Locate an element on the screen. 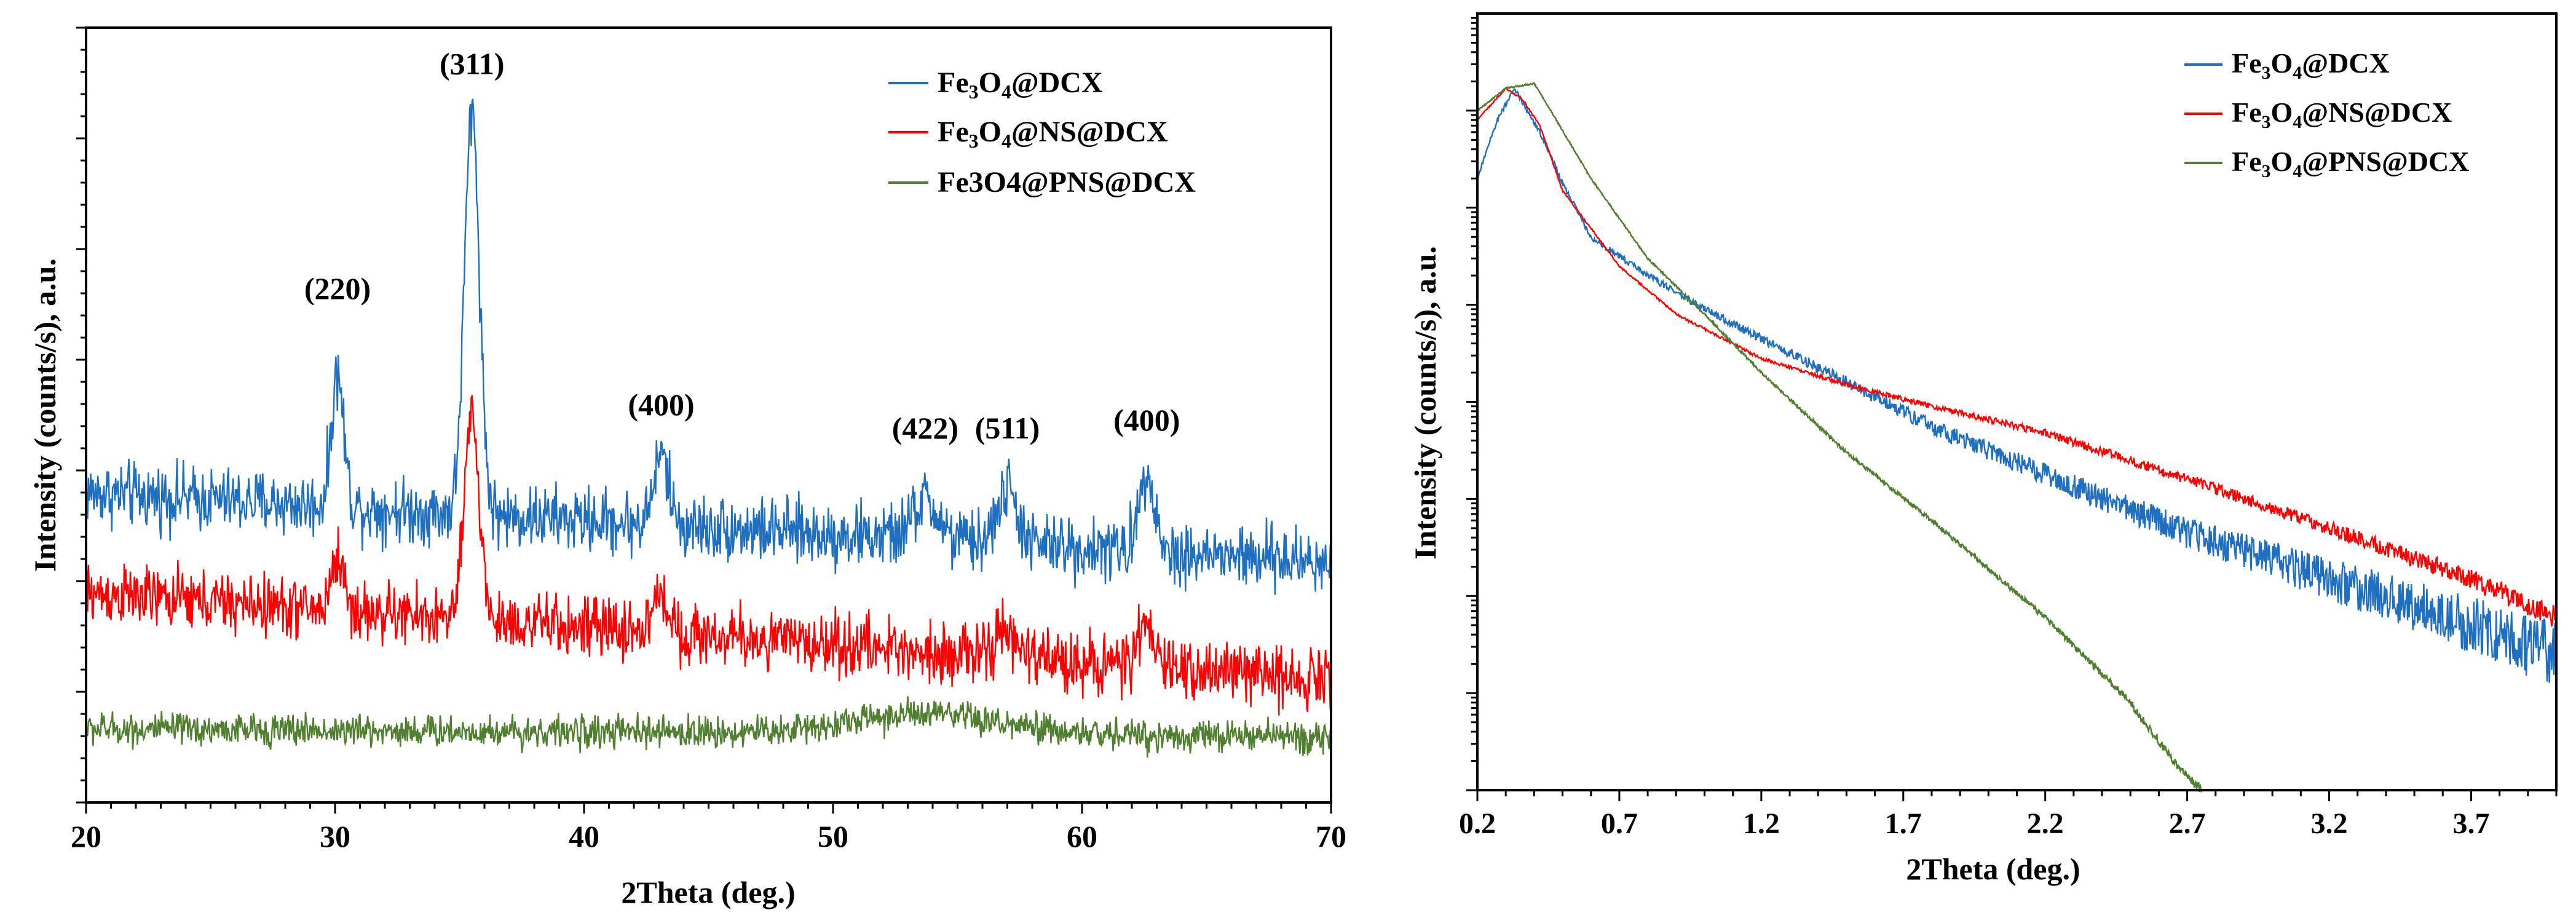  right-legend: Fe3O4@DCX Fe3O4@NS@DCX Fe3O4@PNS@DCX is located at coordinates (2326, 114).